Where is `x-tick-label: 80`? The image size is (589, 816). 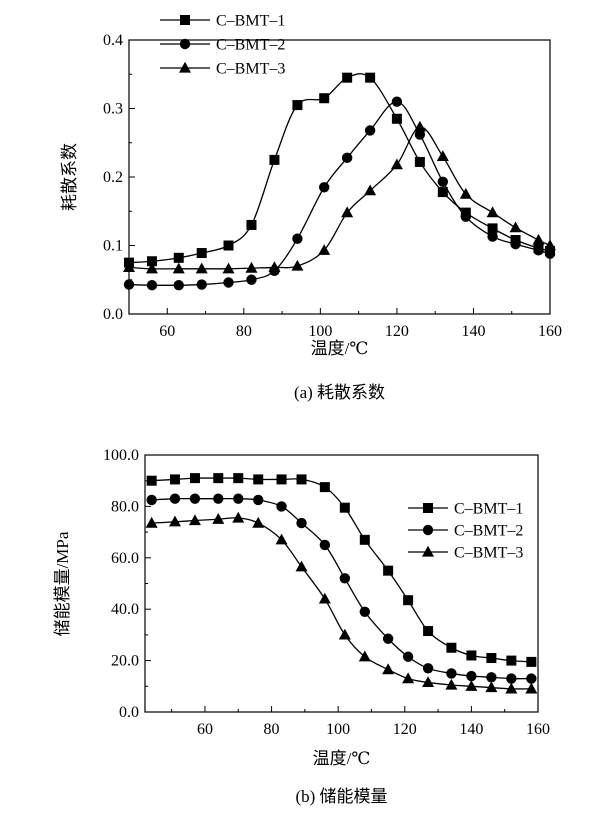 x-tick-label: 80 is located at coordinates (244, 331).